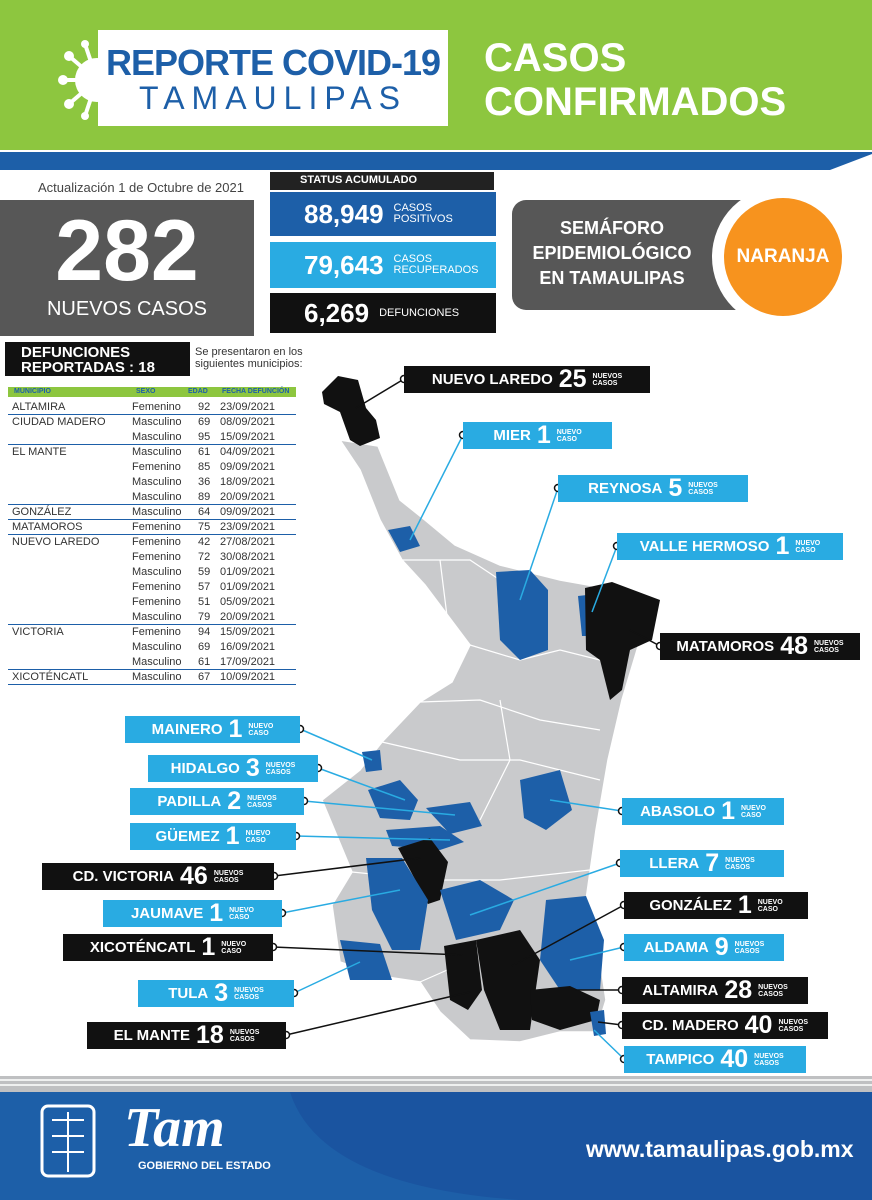 This screenshot has height=1200, width=872. I want to click on municipality-name: TULA, so click(188, 993).